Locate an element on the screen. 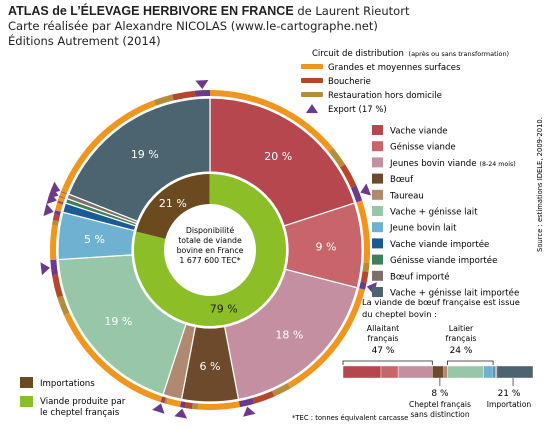  label-laitier-1: Laitier is located at coordinates (461, 328).